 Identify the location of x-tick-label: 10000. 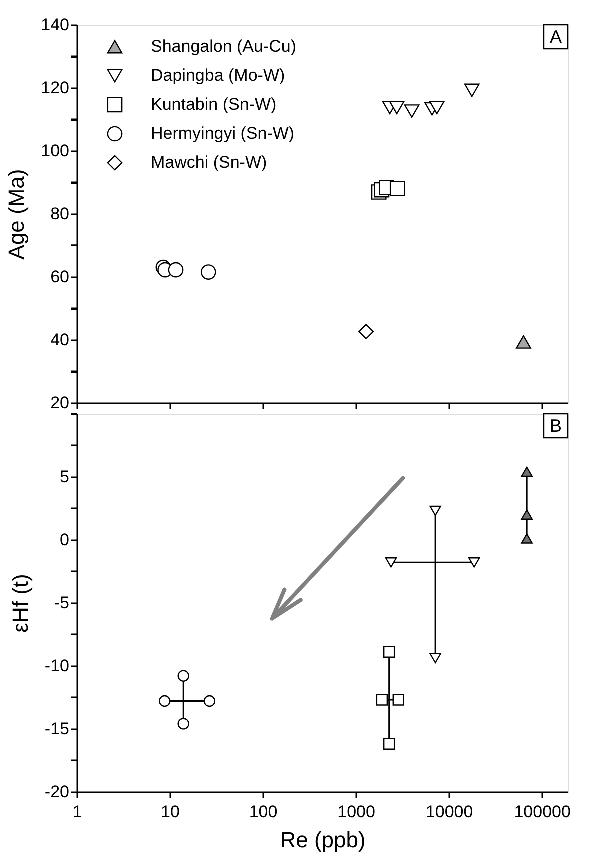
(450, 812).